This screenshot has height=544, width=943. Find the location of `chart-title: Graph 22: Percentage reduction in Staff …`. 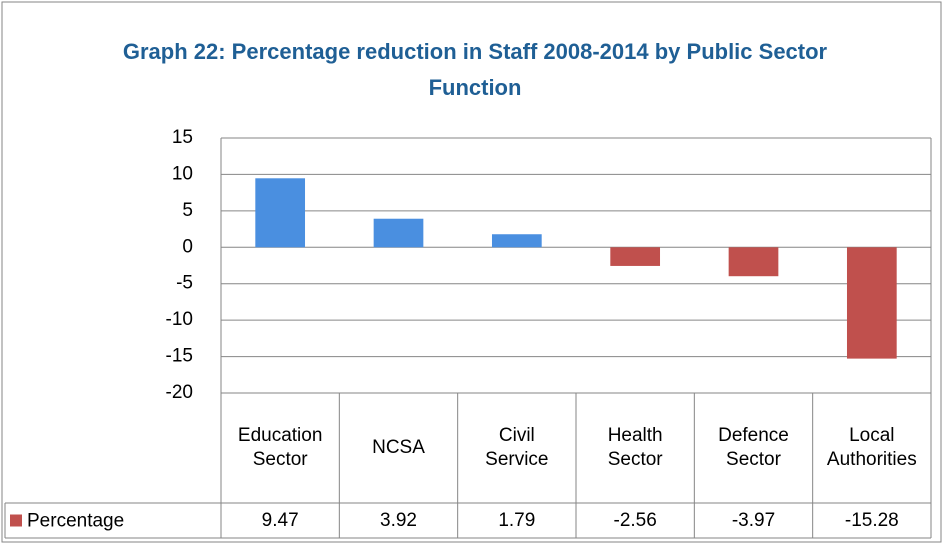

chart-title: Graph 22: Percentage reduction in Staff … is located at coordinates (475, 69).